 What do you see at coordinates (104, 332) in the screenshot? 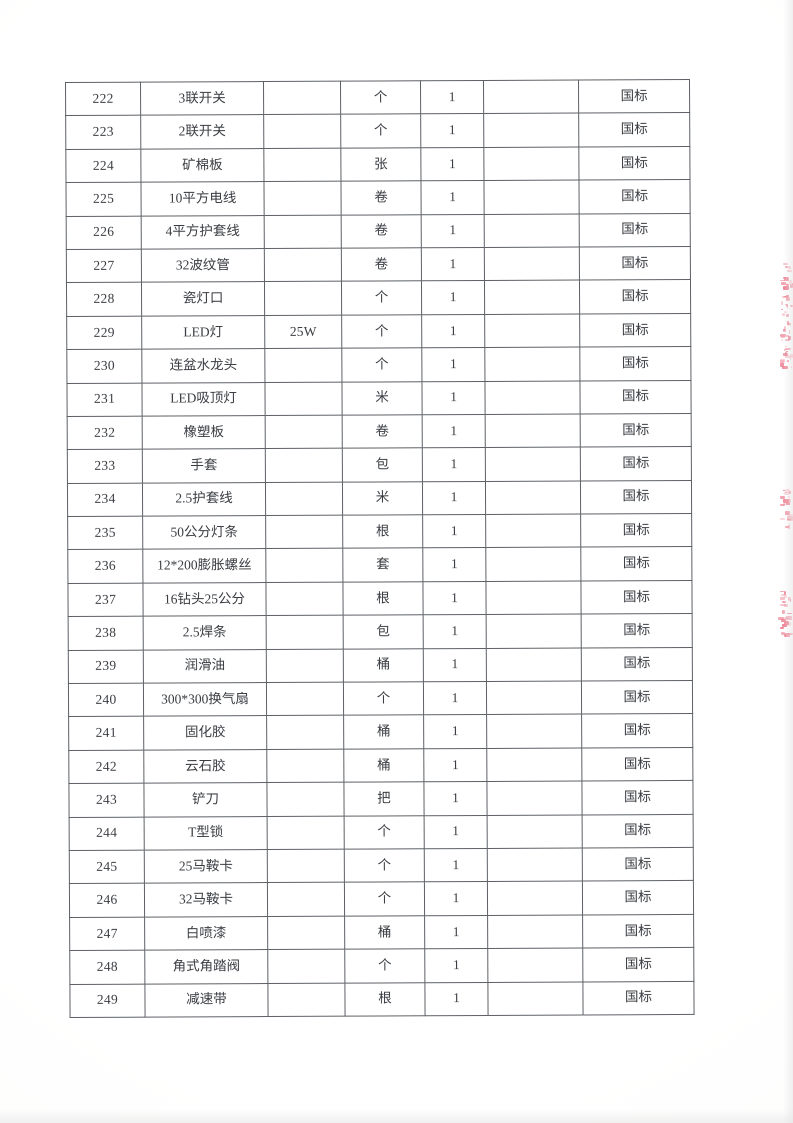
I see `cell-no: 229` at bounding box center [104, 332].